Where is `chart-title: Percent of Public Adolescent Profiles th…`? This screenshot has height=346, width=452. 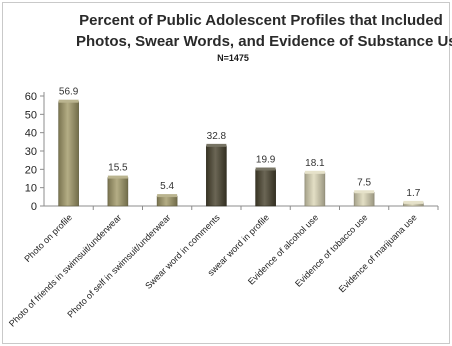
chart-title: Percent of Public Adolescent Profiles th… is located at coordinates (261, 20).